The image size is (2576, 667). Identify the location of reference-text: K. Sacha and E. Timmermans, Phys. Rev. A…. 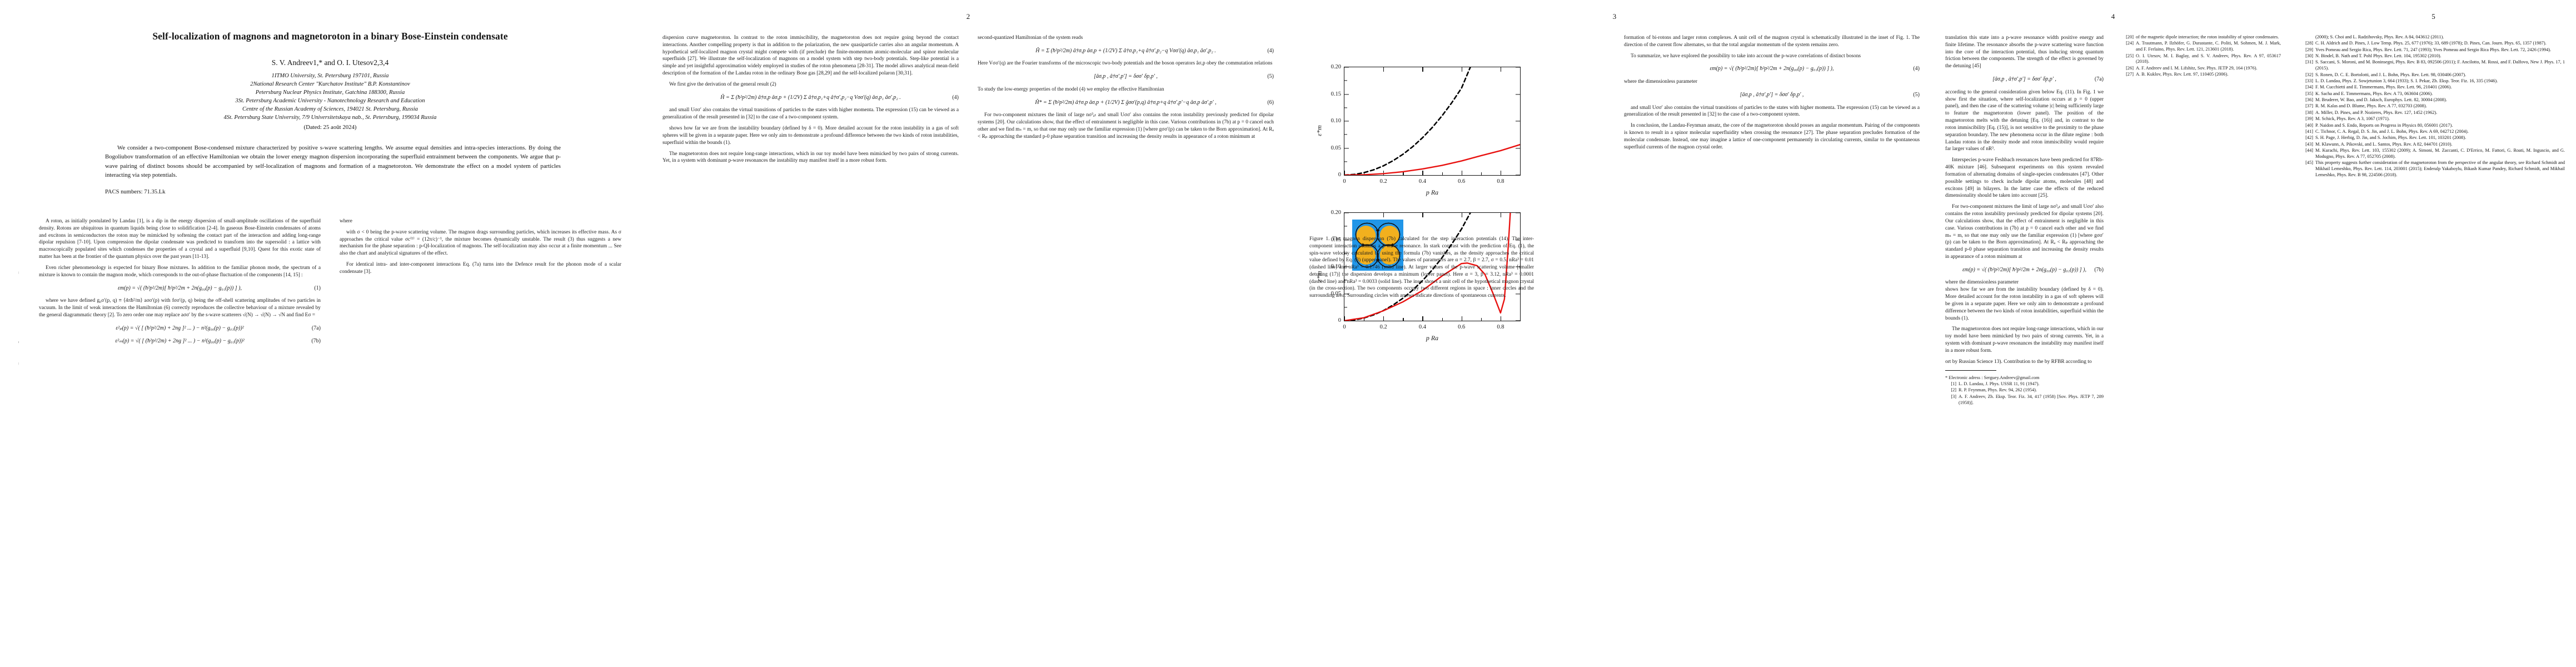
(2374, 93).